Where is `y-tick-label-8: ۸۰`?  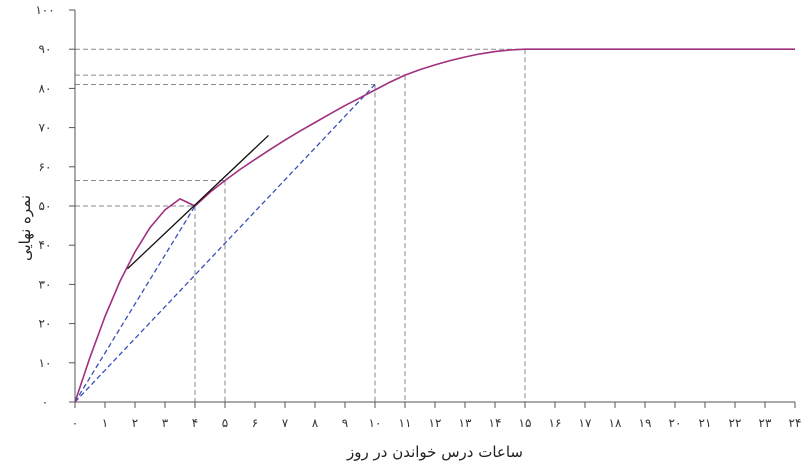
y-tick-label-8: ۸۰ is located at coordinates (45, 88).